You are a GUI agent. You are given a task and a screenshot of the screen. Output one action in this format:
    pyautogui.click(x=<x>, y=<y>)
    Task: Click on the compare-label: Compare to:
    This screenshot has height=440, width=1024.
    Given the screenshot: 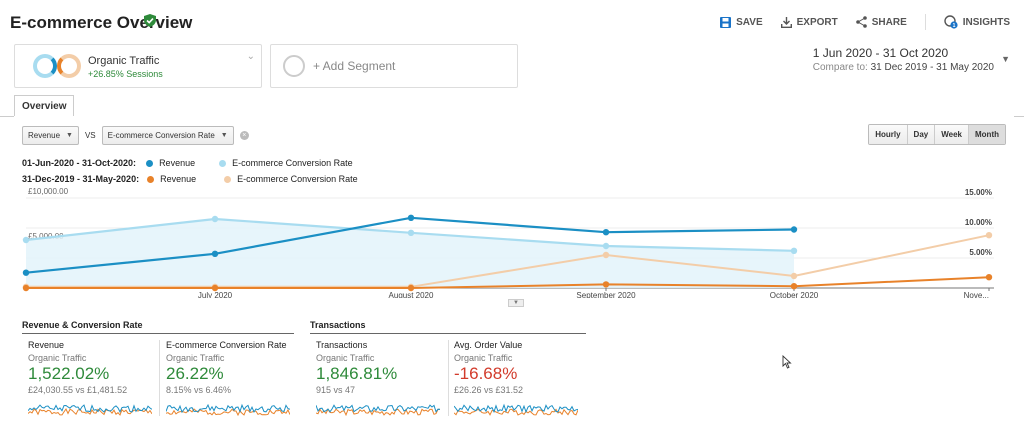 What is the action you would take?
    pyautogui.click(x=840, y=67)
    